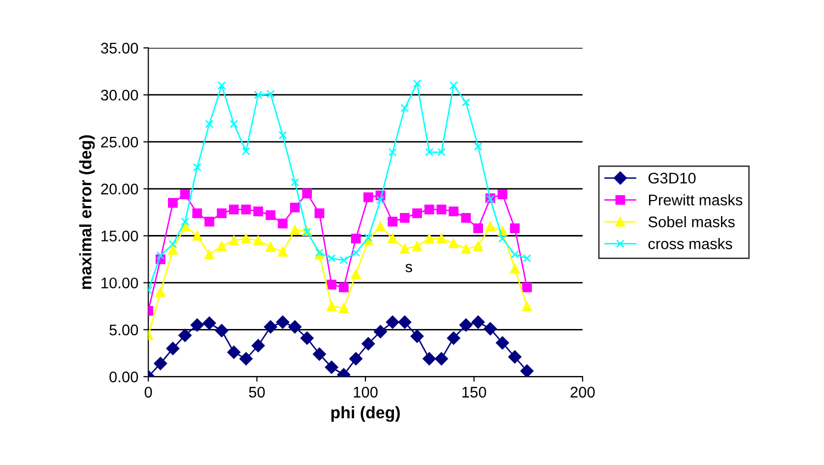 The image size is (824, 465). What do you see at coordinates (366, 392) in the screenshot?
I see `x-tick-label: 100` at bounding box center [366, 392].